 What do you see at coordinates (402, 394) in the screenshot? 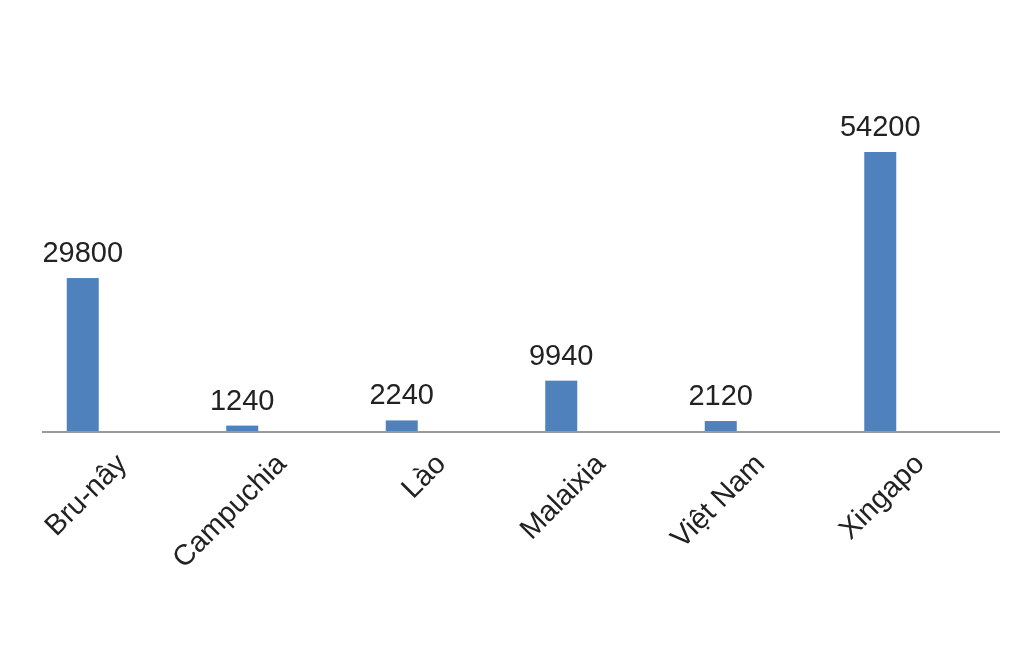
I see `data-label: 2240` at bounding box center [402, 394].